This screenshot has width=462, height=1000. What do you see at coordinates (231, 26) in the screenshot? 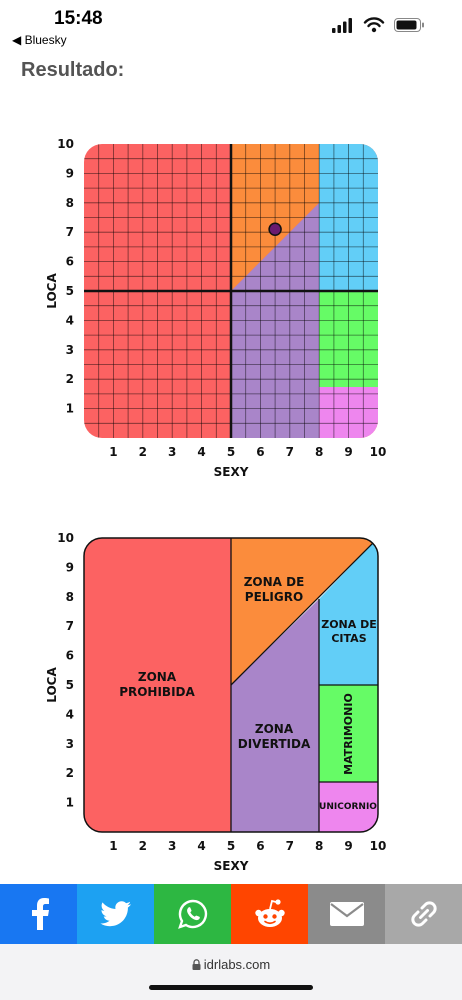
I see `status-bar: 15:48 ◀ Bluesky` at bounding box center [231, 26].